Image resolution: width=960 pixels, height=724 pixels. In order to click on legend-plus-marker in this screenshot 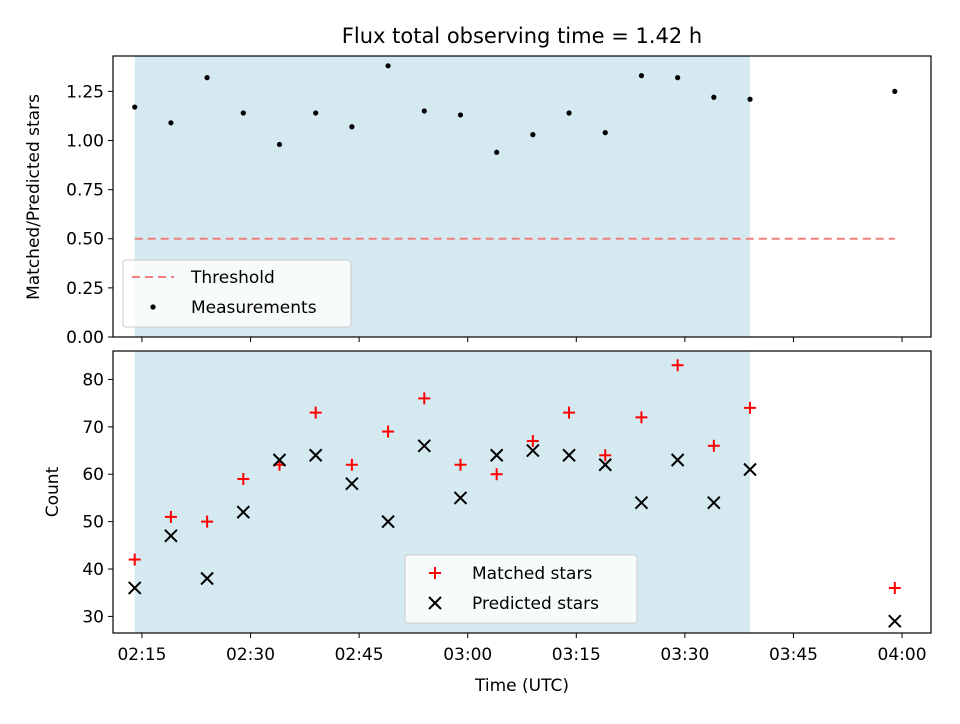, I will do `click(435, 573)`.